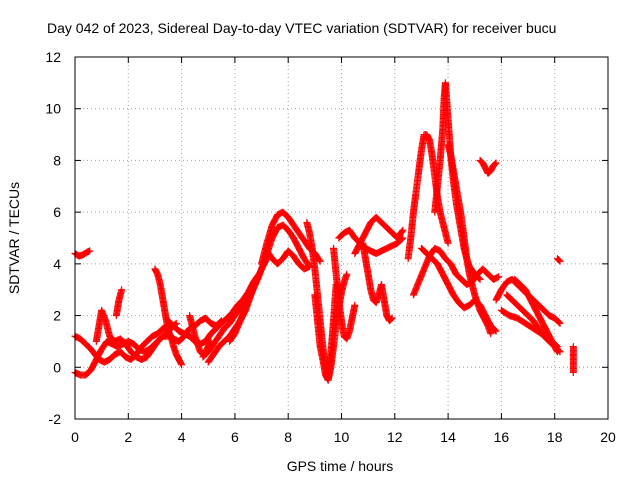  I want to click on y-axis-label: SDTVAR / TECUs, so click(14, 238).